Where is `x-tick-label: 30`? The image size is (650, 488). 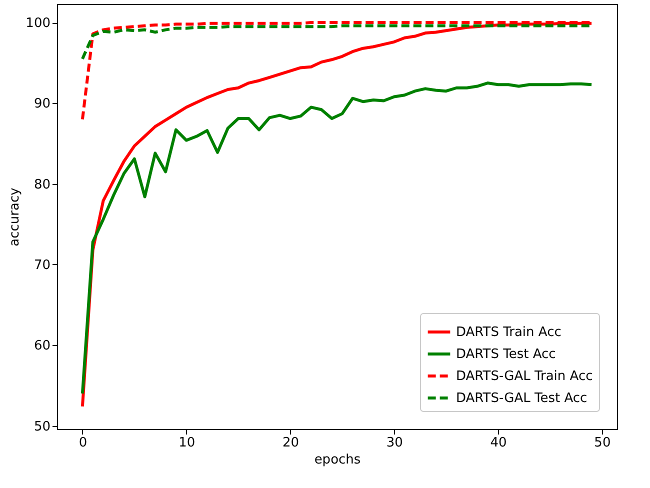 x-tick-label: 30 is located at coordinates (394, 443).